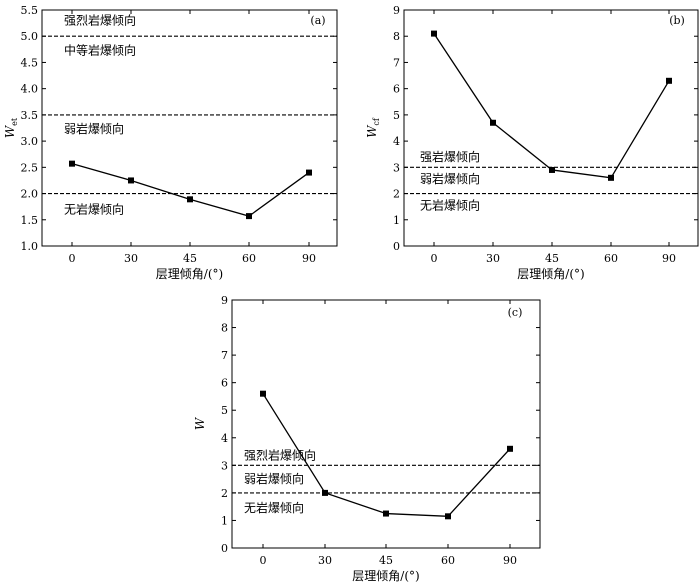  Describe the element at coordinates (30, 36) in the screenshot. I see `y-tick-label: 5.0` at that location.